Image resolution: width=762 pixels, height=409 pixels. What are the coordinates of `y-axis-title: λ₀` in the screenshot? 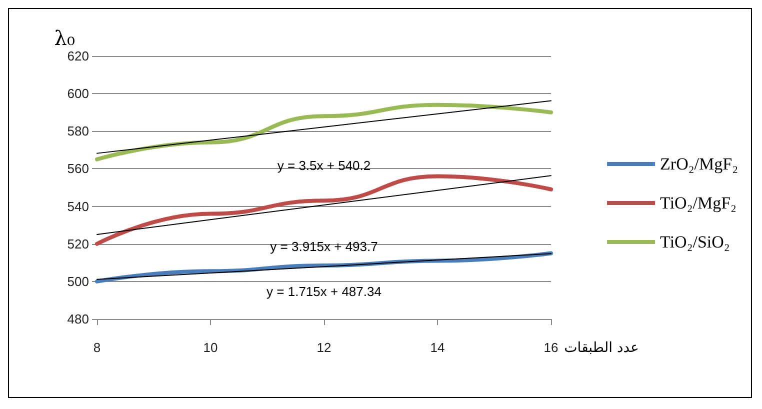 It's located at (64, 38).